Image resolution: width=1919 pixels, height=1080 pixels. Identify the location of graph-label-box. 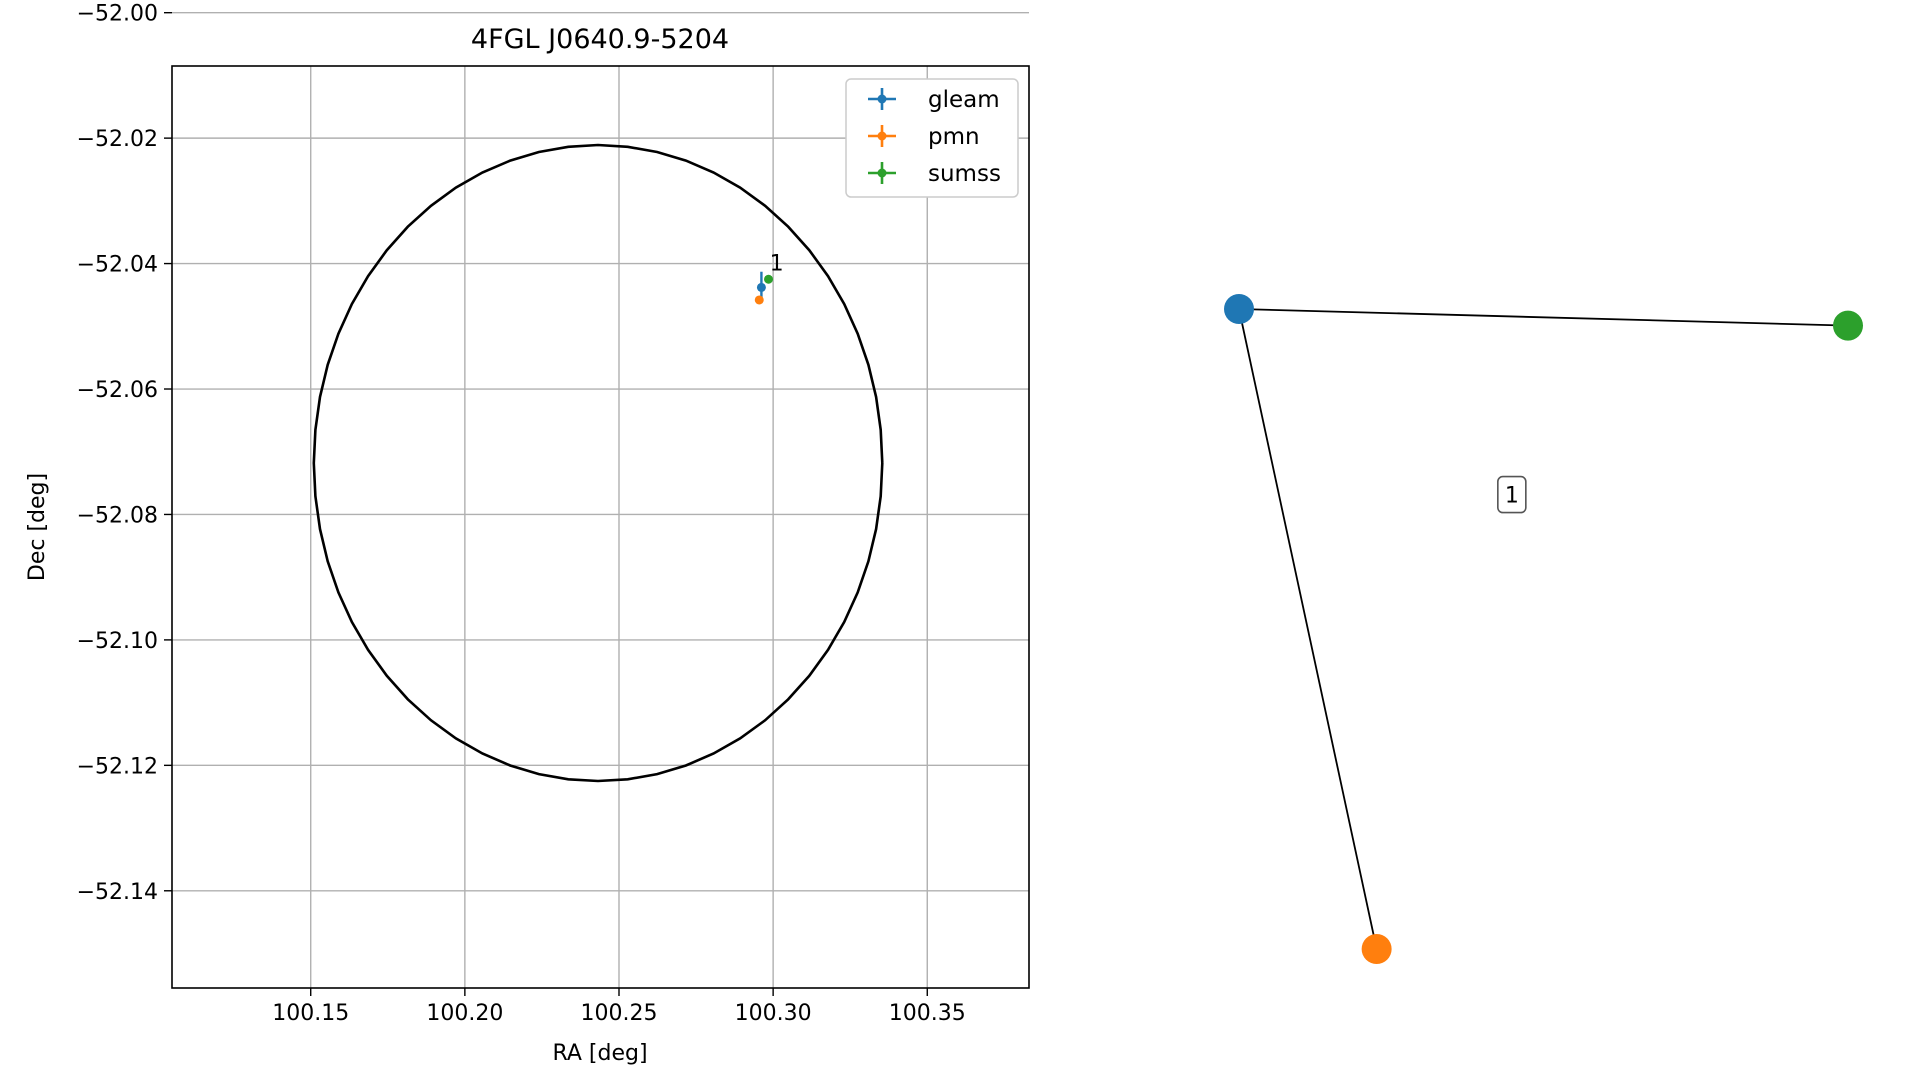
(1512, 494).